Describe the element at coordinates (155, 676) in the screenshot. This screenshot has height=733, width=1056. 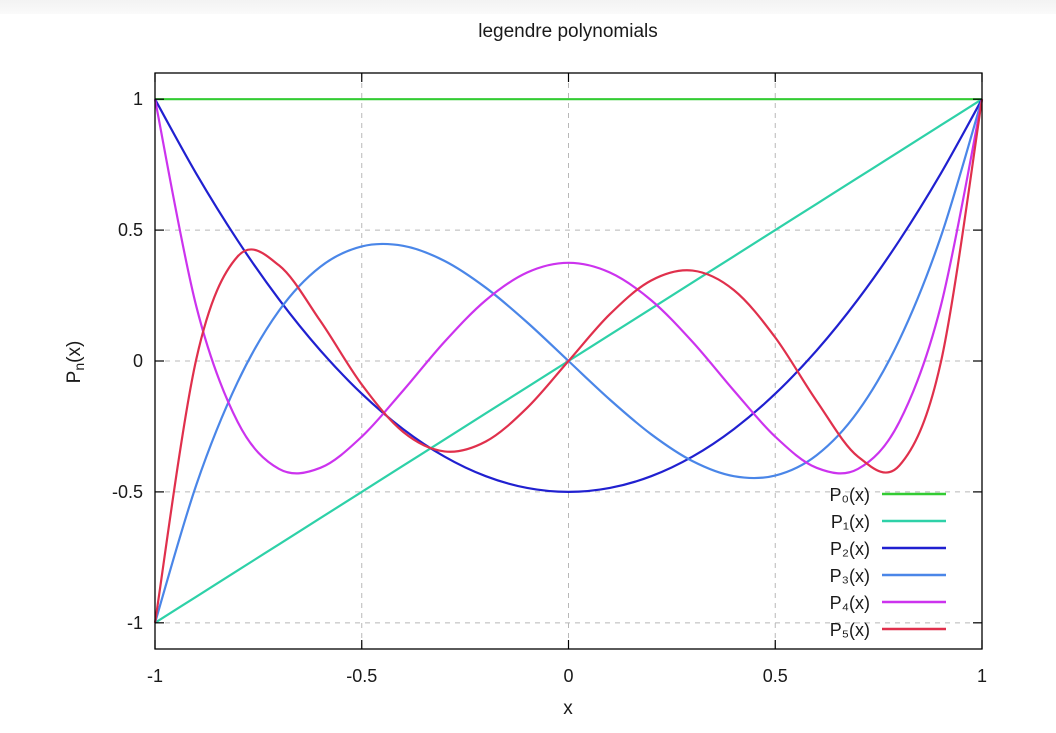
I see `x-tick-label: -1` at that location.